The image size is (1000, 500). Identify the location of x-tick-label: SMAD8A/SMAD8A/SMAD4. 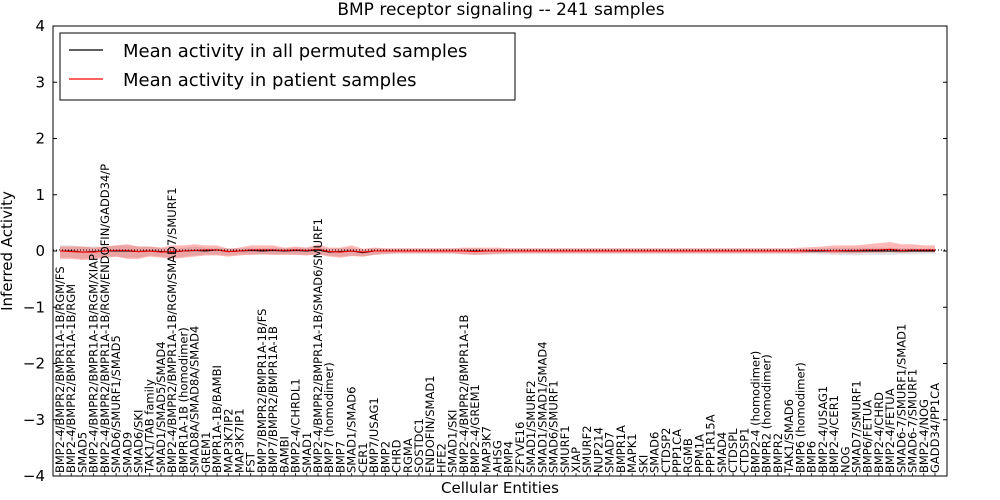
(195, 399).